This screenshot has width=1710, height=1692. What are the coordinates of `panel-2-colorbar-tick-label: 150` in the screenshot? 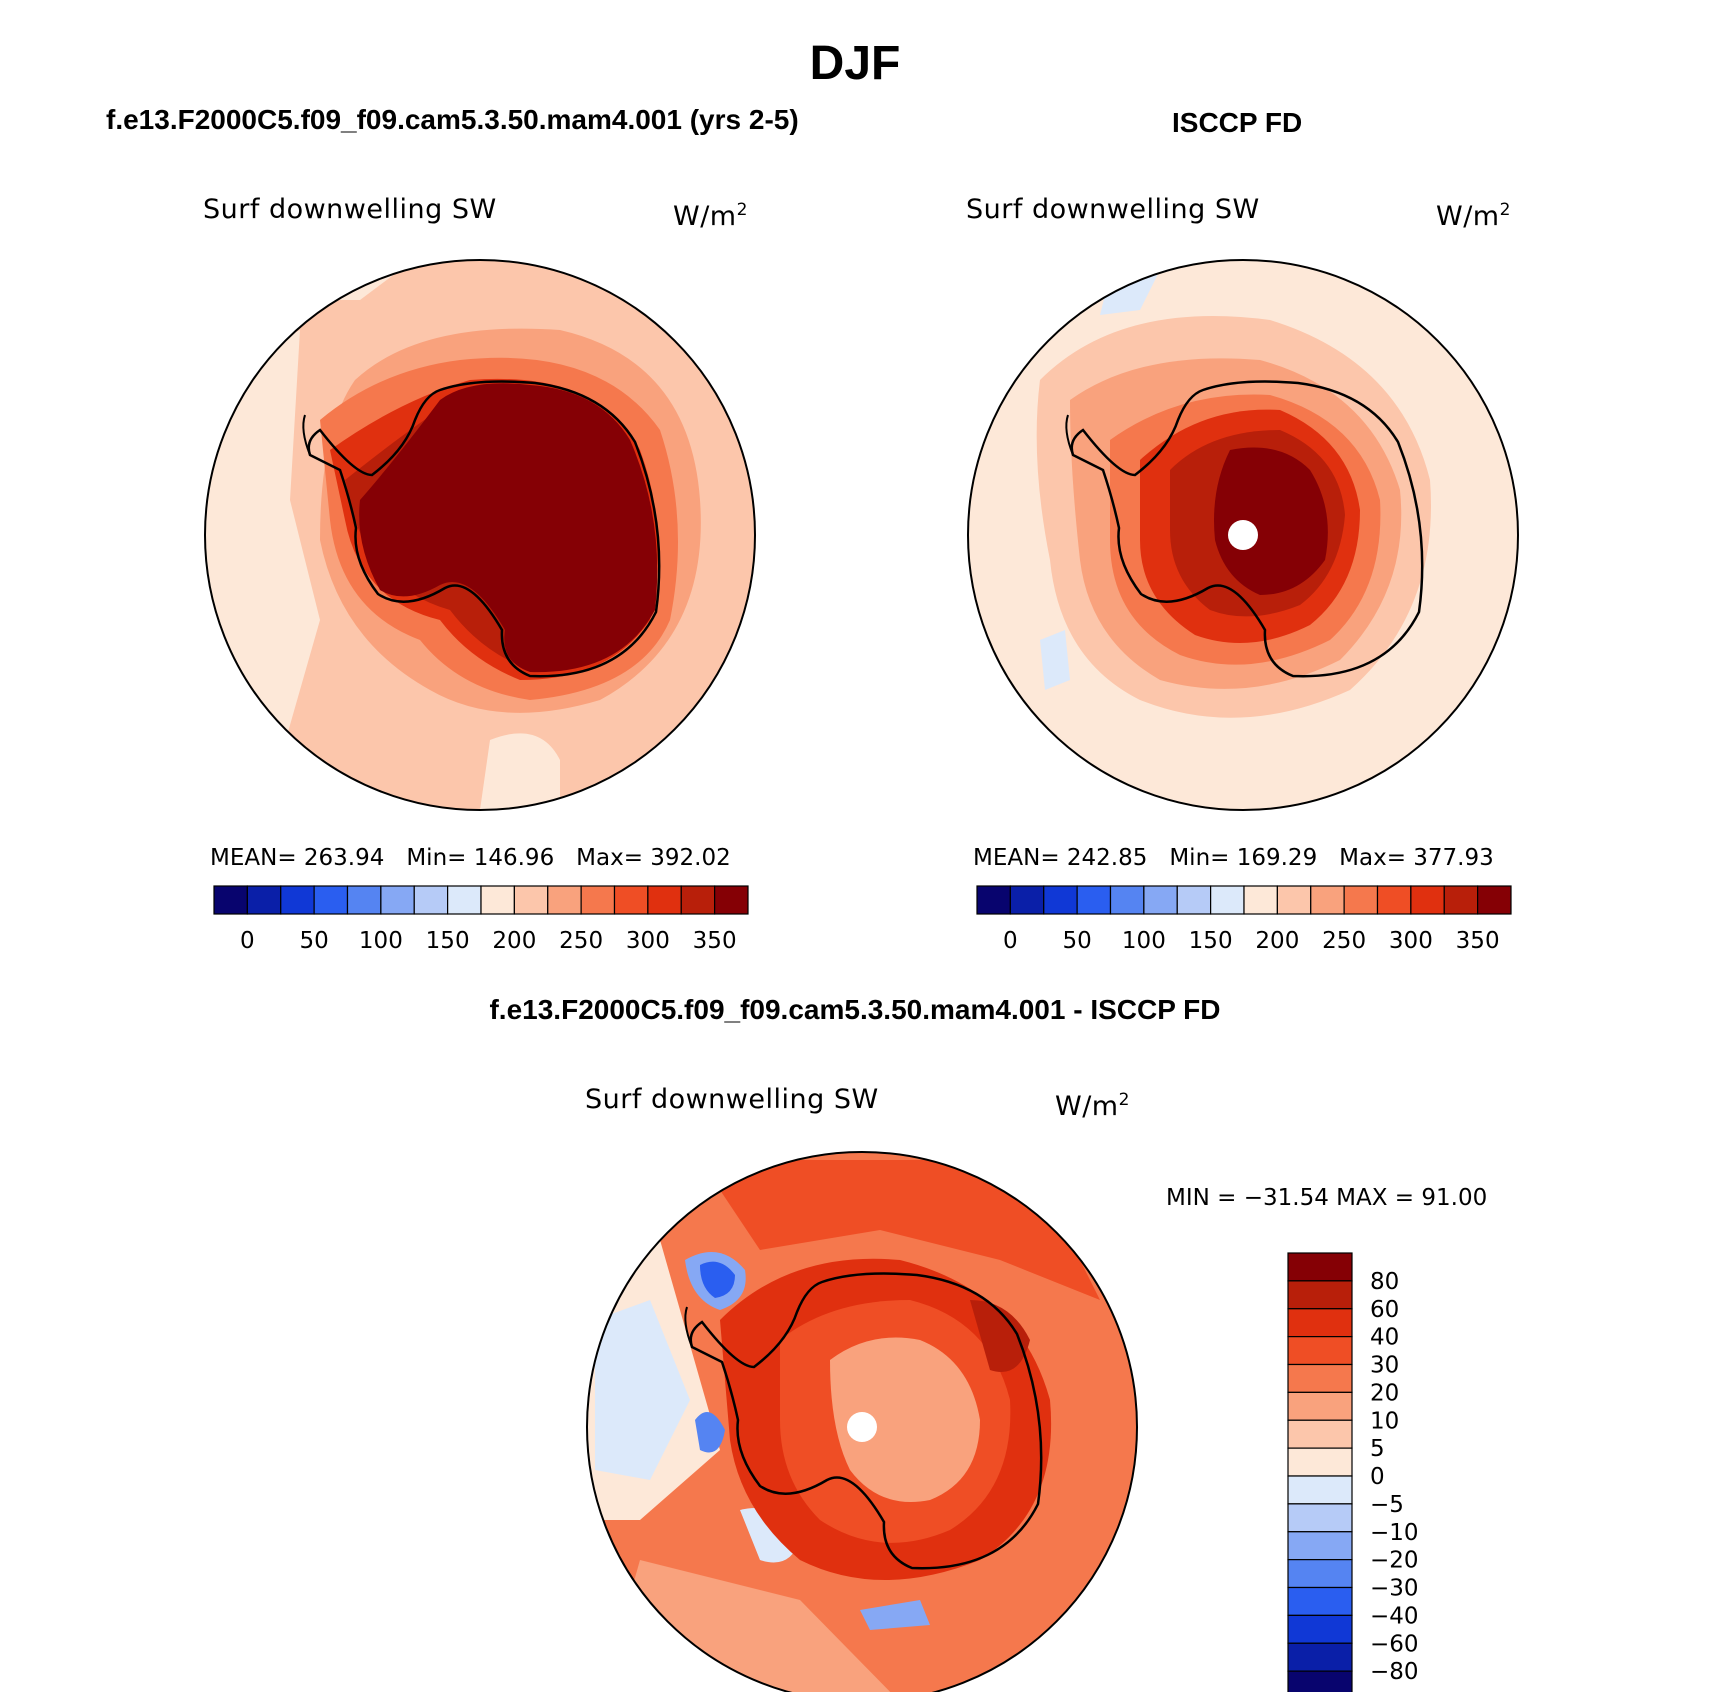 It's located at (1211, 941).